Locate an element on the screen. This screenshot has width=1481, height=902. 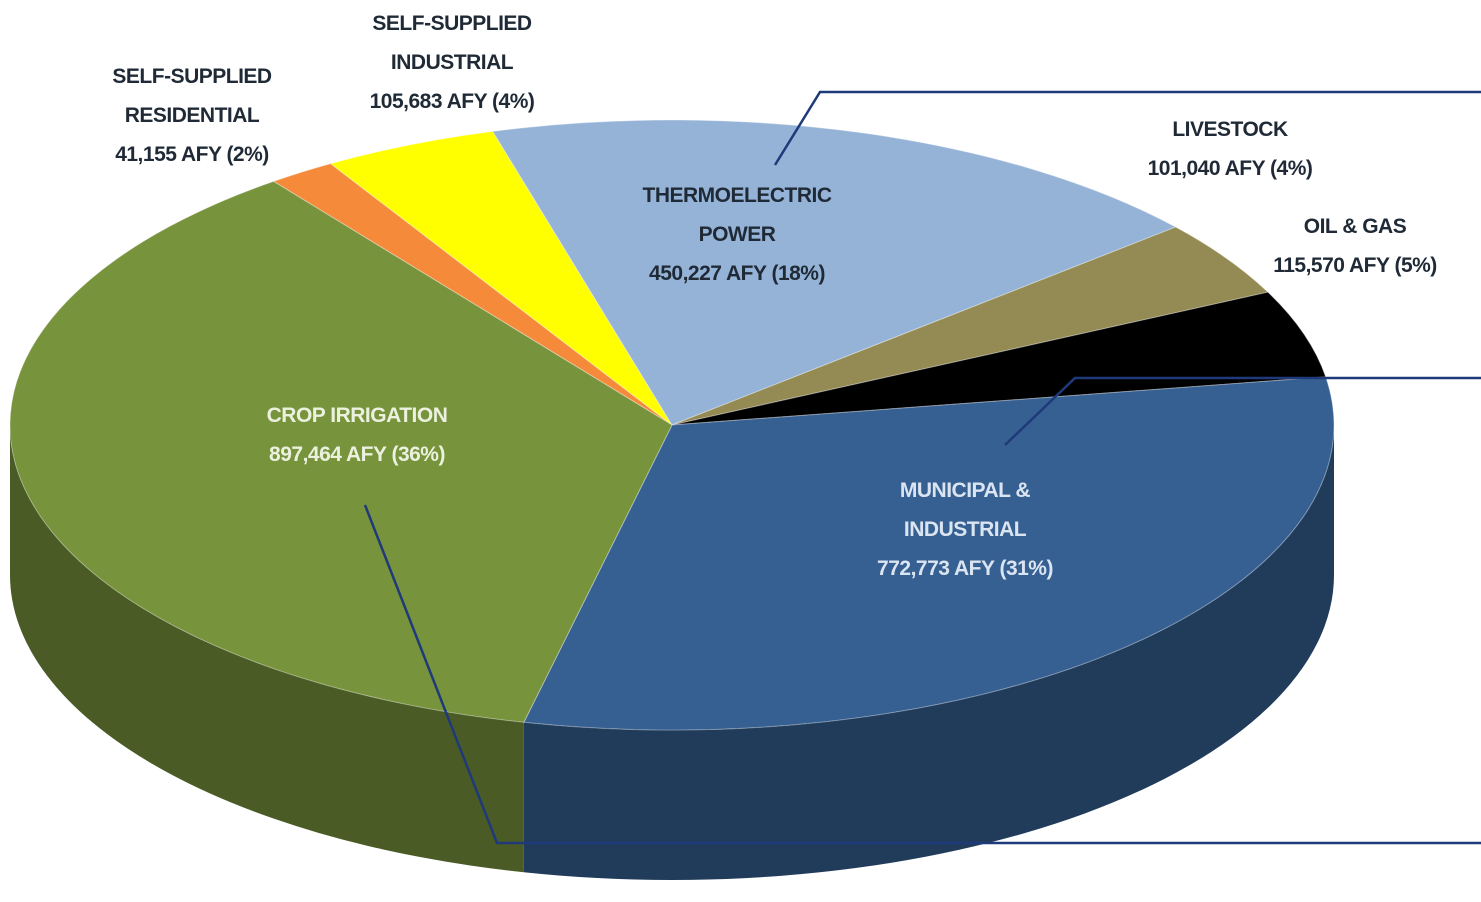
value-label: 772,773 AFY (31%) is located at coordinates (965, 568).